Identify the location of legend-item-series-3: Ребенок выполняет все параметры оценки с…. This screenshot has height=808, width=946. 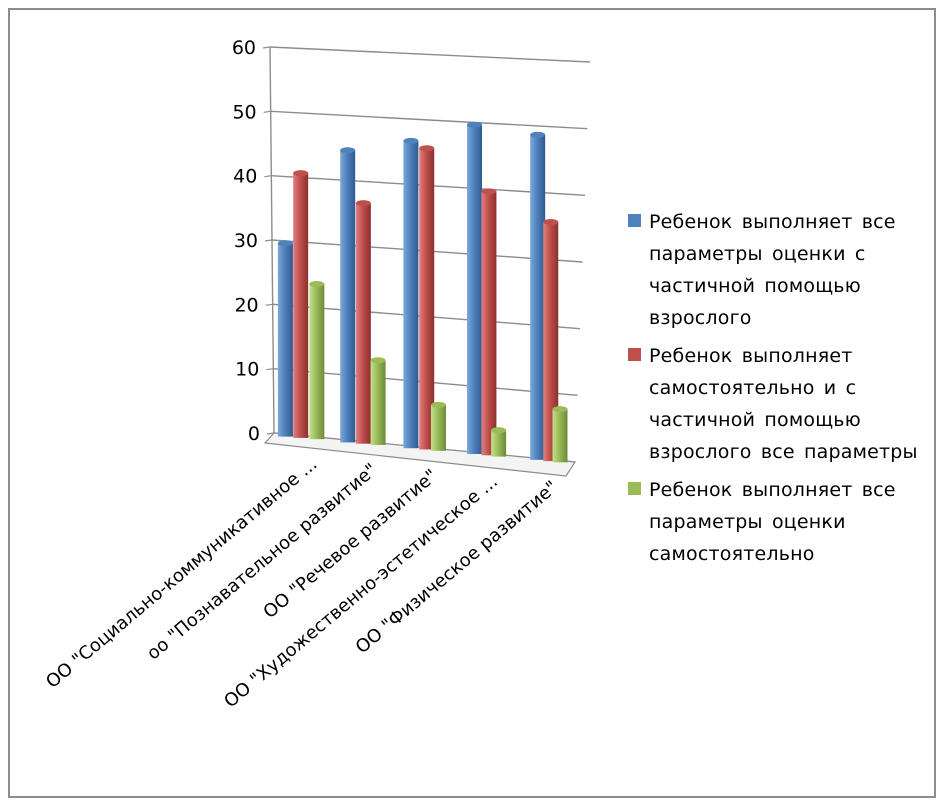
(783, 522).